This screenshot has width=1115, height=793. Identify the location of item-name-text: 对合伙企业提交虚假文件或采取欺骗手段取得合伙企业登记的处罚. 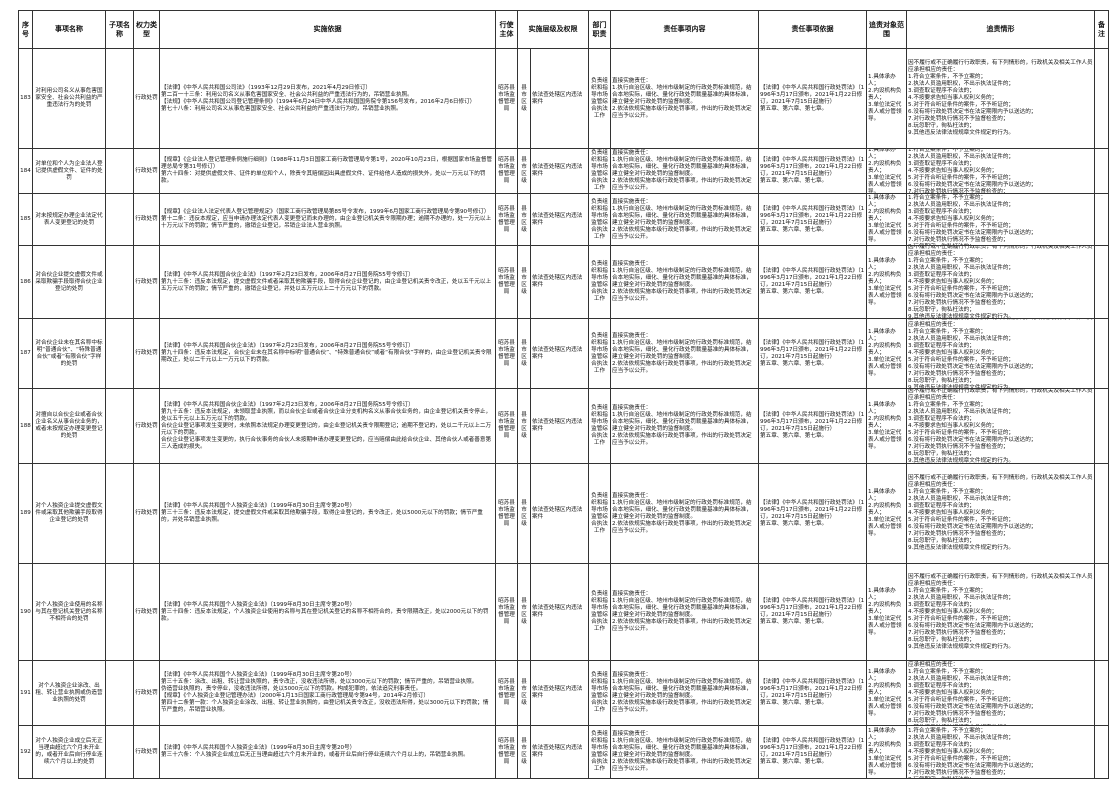
(69, 281).